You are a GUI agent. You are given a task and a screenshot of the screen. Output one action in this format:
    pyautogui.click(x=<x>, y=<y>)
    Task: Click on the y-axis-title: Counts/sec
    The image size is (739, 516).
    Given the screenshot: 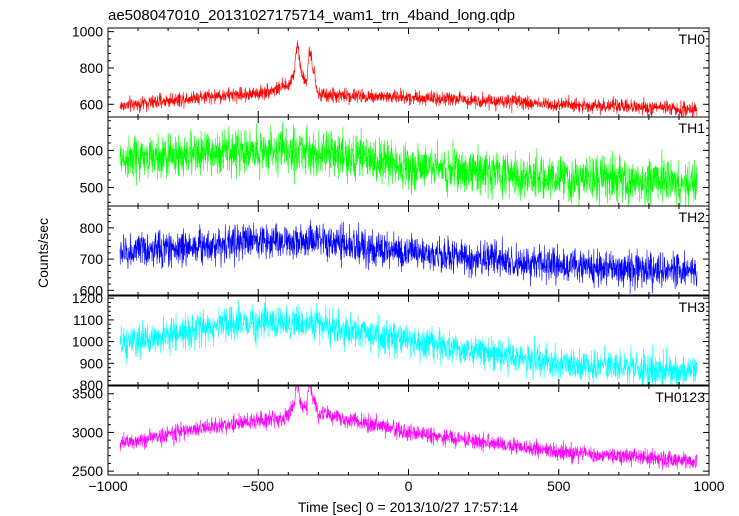 What is the action you would take?
    pyautogui.click(x=43, y=253)
    